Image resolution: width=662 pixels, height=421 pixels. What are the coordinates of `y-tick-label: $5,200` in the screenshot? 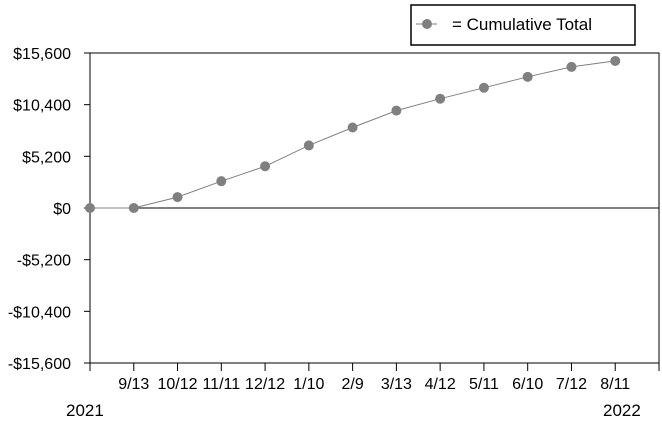 It's located at (46, 157).